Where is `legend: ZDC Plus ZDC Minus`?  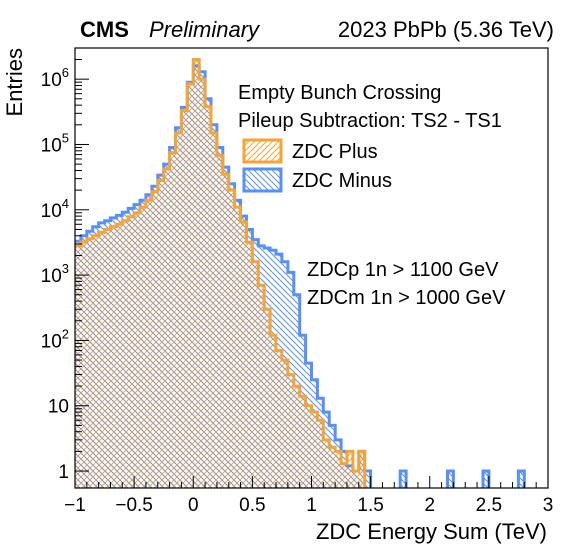
legend: ZDC Plus ZDC Minus is located at coordinates (317, 165).